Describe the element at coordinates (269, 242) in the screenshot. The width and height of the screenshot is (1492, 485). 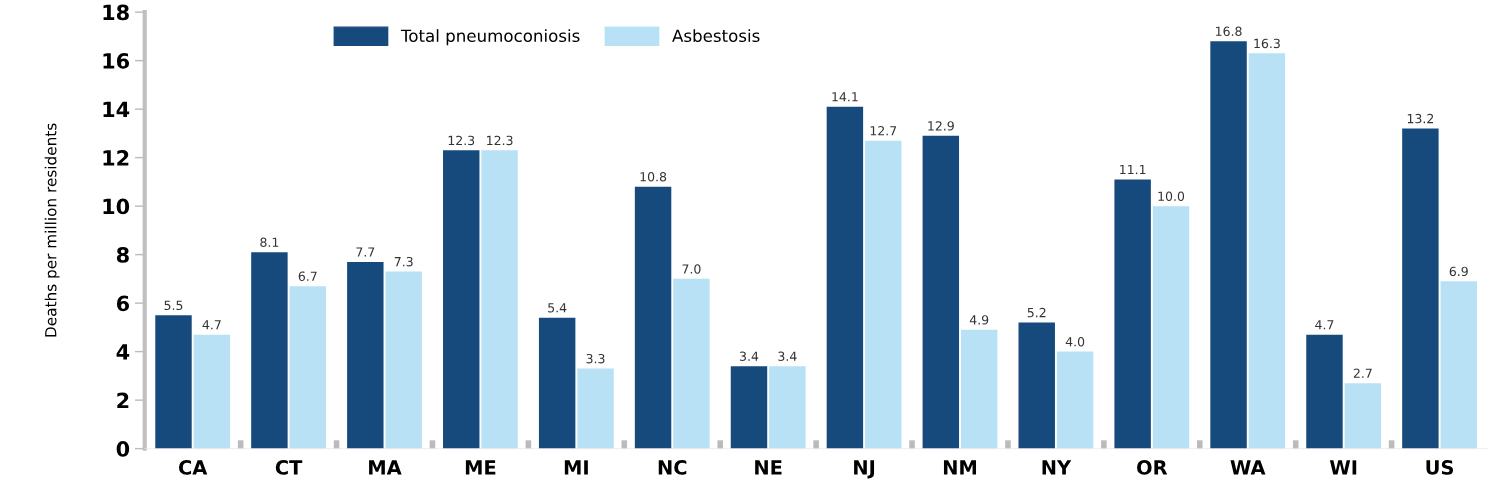
I see `data-label: 8.1` at that location.